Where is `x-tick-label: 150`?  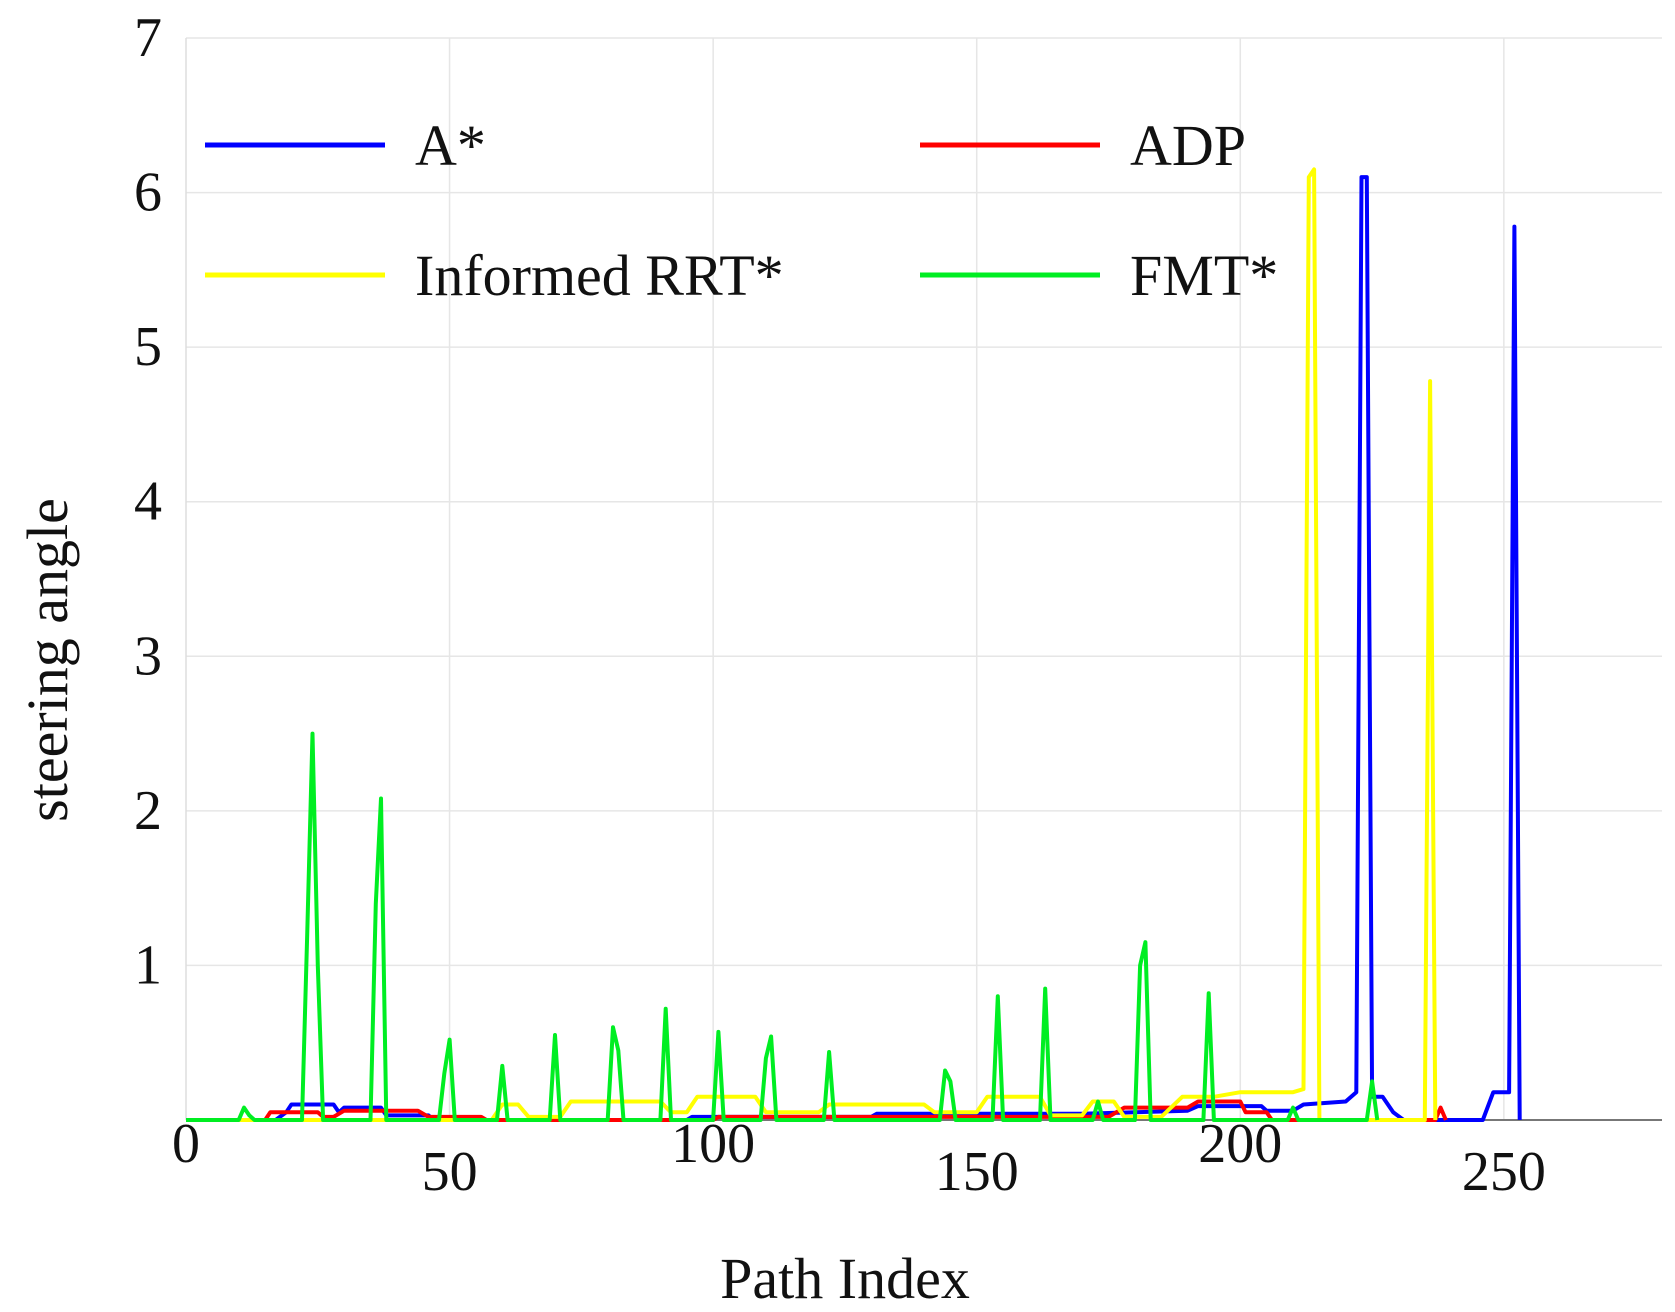
x-tick-label: 150 is located at coordinates (977, 1172).